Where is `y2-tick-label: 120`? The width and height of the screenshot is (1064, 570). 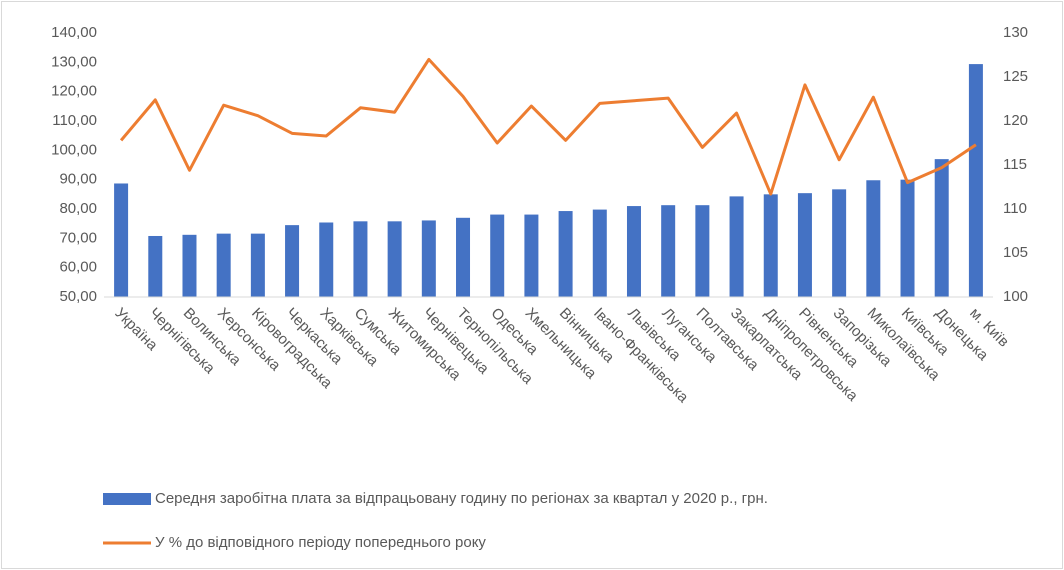
y2-tick-label: 120 is located at coordinates (1015, 120).